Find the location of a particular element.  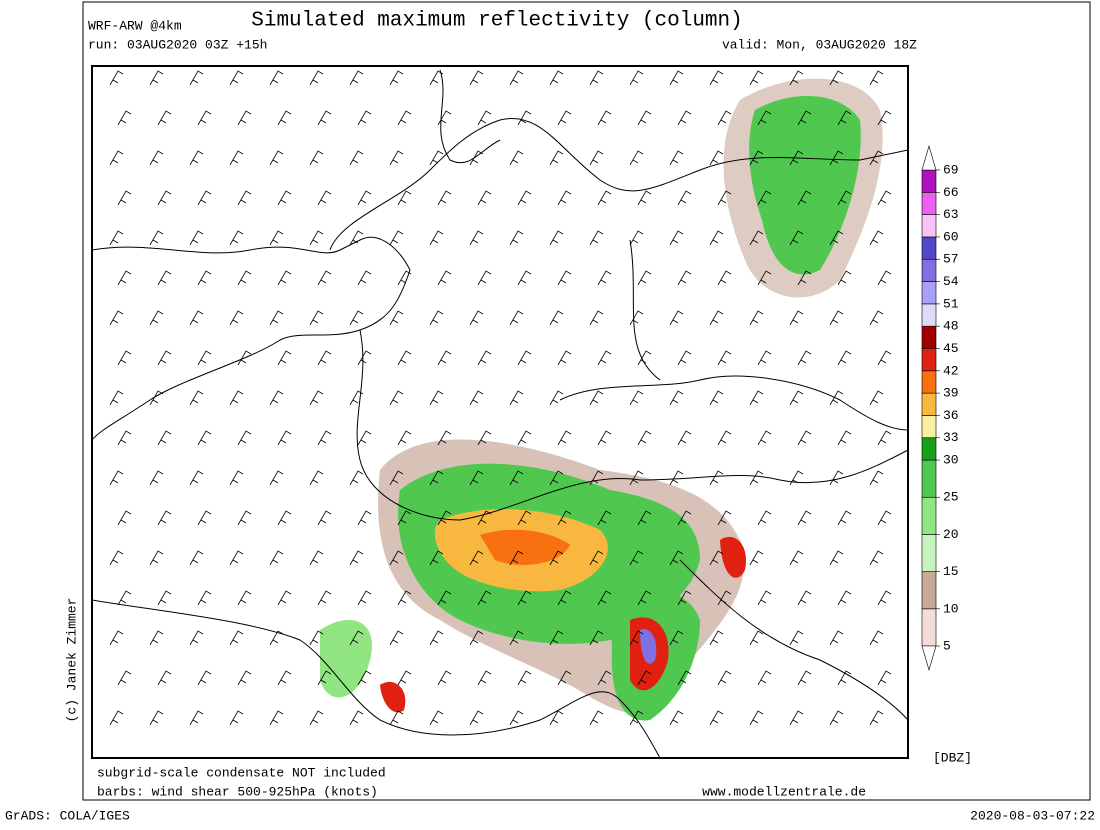

colorbar-label: 60 is located at coordinates (951, 236).